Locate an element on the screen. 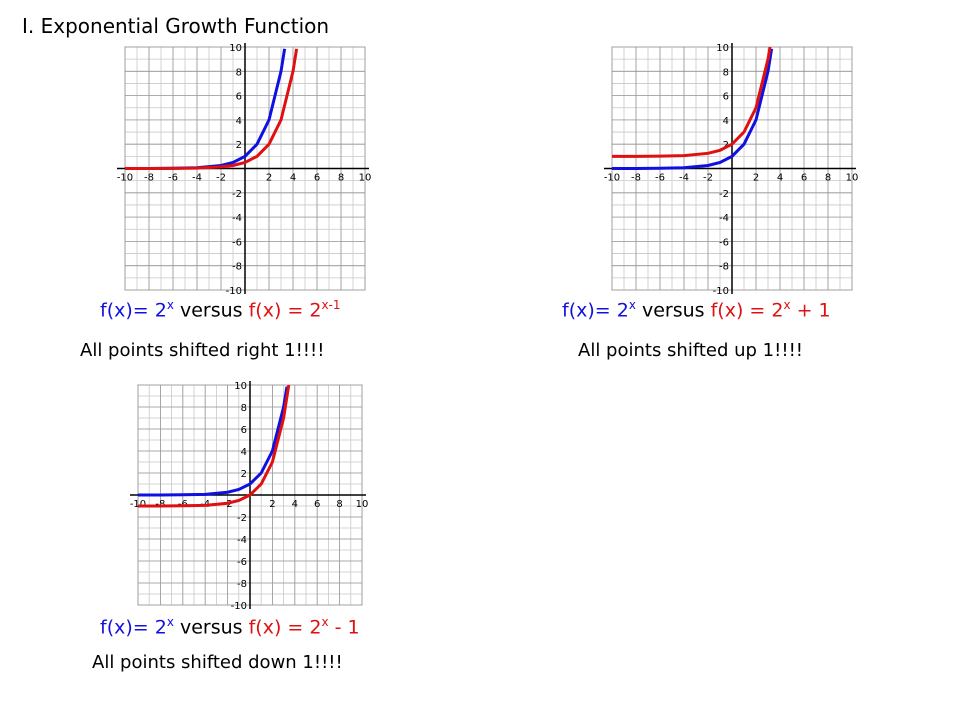 The image size is (960, 720). formula-part: + 1 is located at coordinates (810, 310).